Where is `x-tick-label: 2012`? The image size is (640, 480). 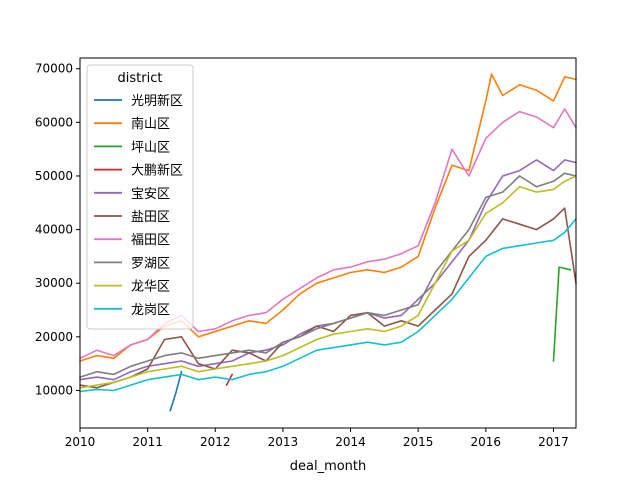 x-tick-label: 2012 is located at coordinates (215, 442).